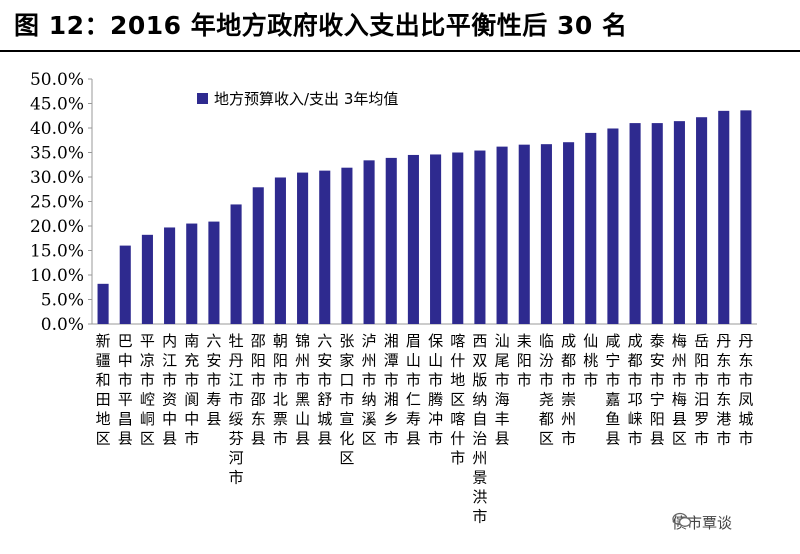 This screenshot has width=800, height=554. What do you see at coordinates (400, 51) in the screenshot?
I see `title-divider` at bounding box center [400, 51].